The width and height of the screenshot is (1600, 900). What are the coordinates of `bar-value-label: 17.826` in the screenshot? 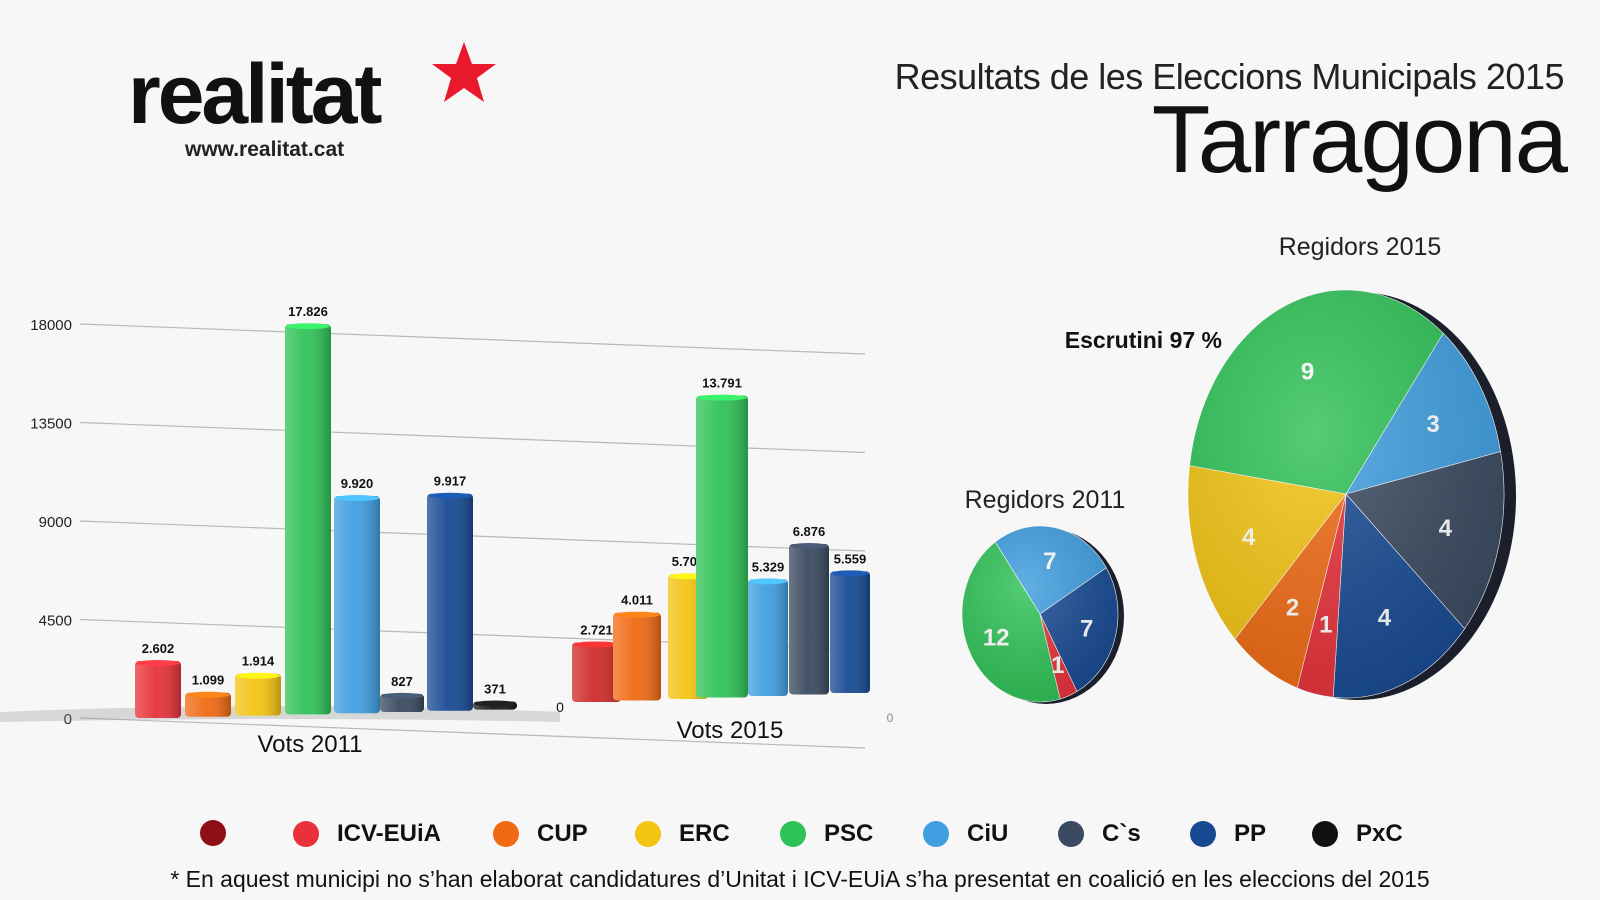 It's located at (308, 311).